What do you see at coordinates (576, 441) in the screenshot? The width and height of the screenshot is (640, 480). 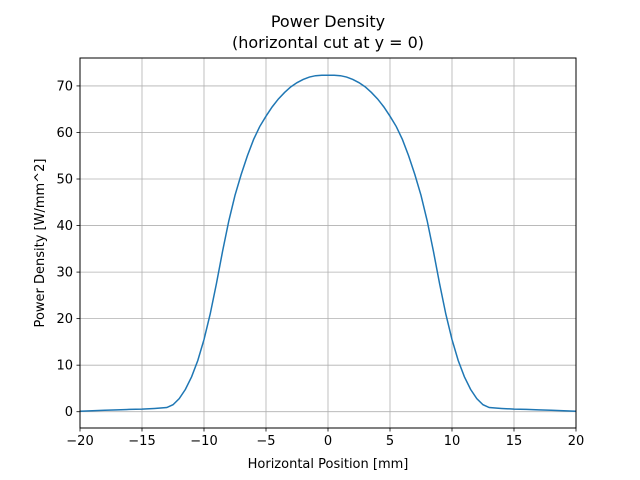 I see `x-tick-label: 20` at bounding box center [576, 441].